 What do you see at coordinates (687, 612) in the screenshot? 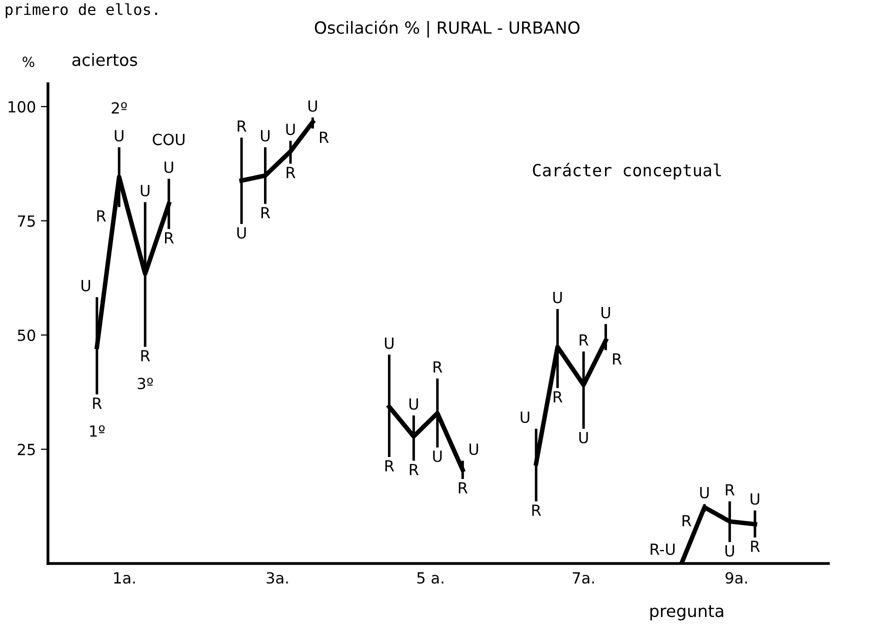
I see `x-axis-title: pregunta` at bounding box center [687, 612].